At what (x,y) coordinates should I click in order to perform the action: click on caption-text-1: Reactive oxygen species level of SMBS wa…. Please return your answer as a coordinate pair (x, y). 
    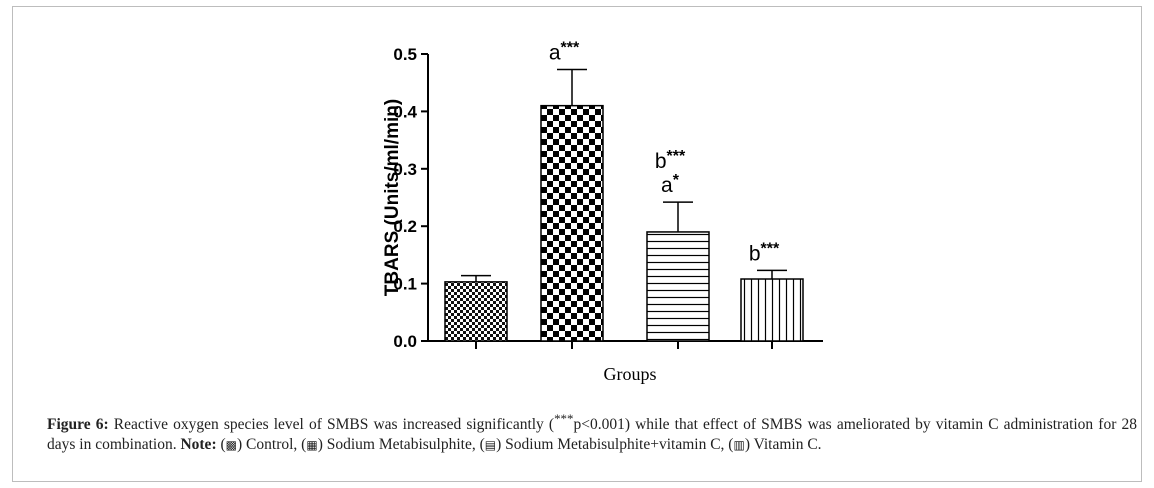
    Looking at the image, I should click on (331, 425).